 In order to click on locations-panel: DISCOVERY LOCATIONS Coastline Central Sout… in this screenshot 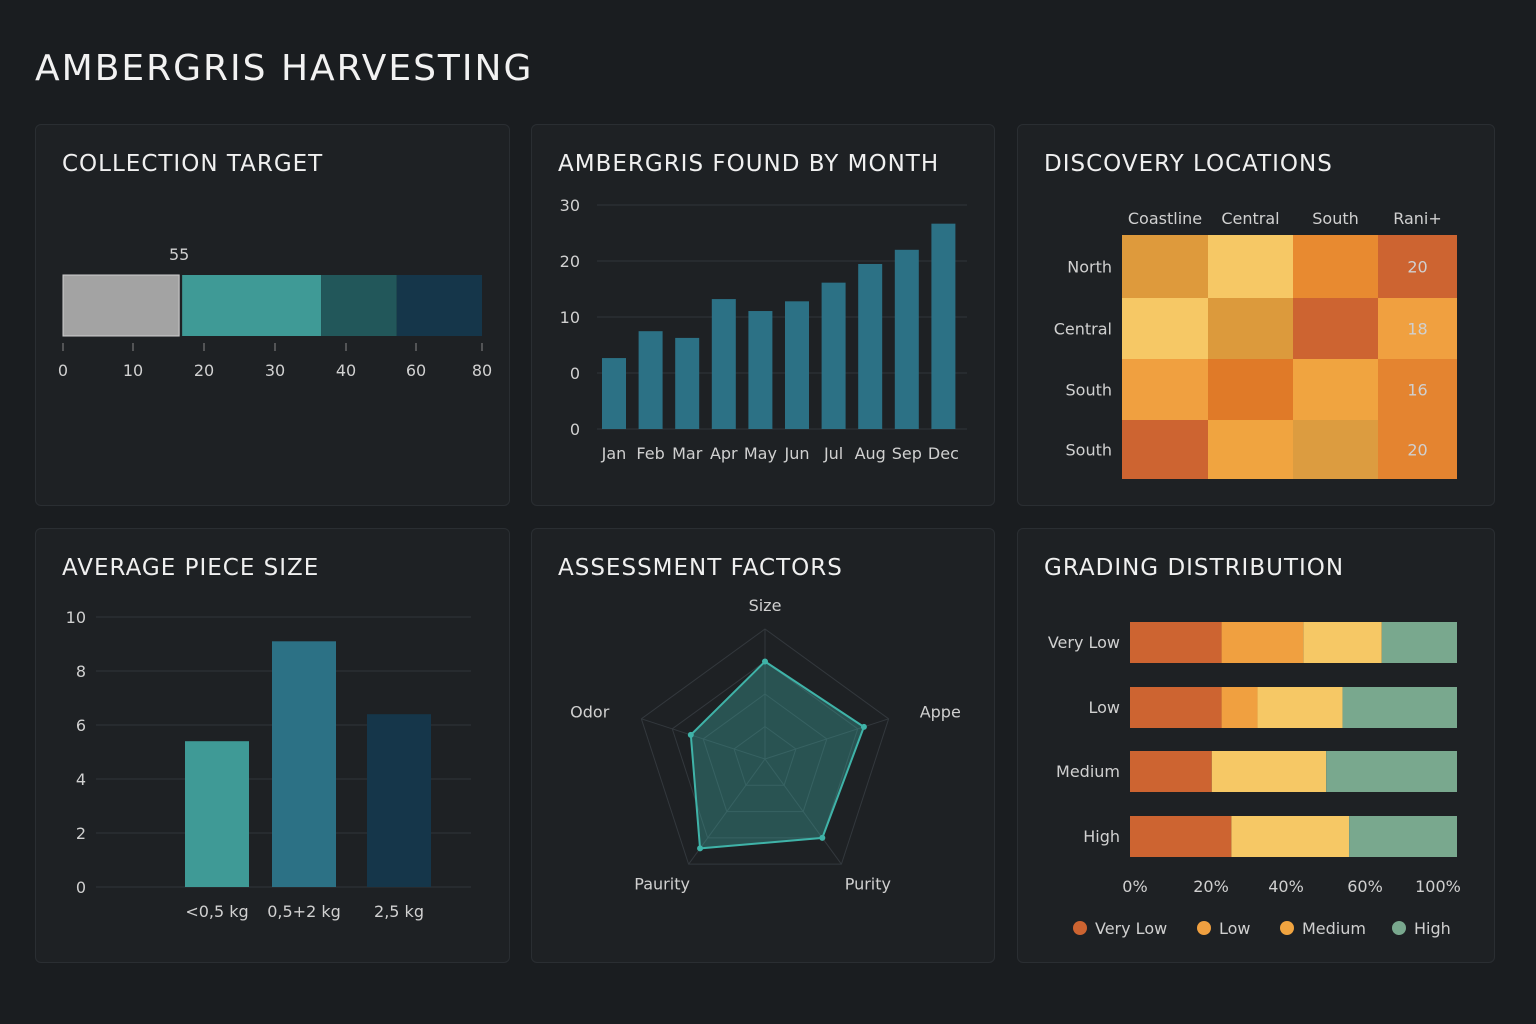, I will do `click(1256, 315)`.